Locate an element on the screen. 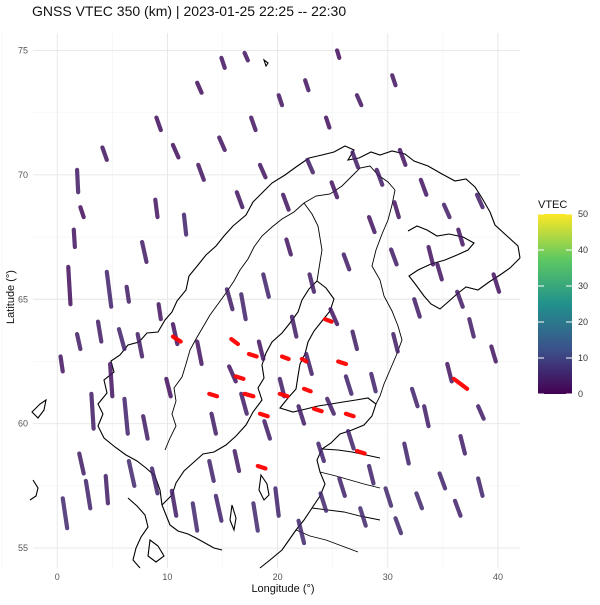 The height and width of the screenshot is (605, 600). y-axis-label: Latitude (°) is located at coordinates (11, 297).